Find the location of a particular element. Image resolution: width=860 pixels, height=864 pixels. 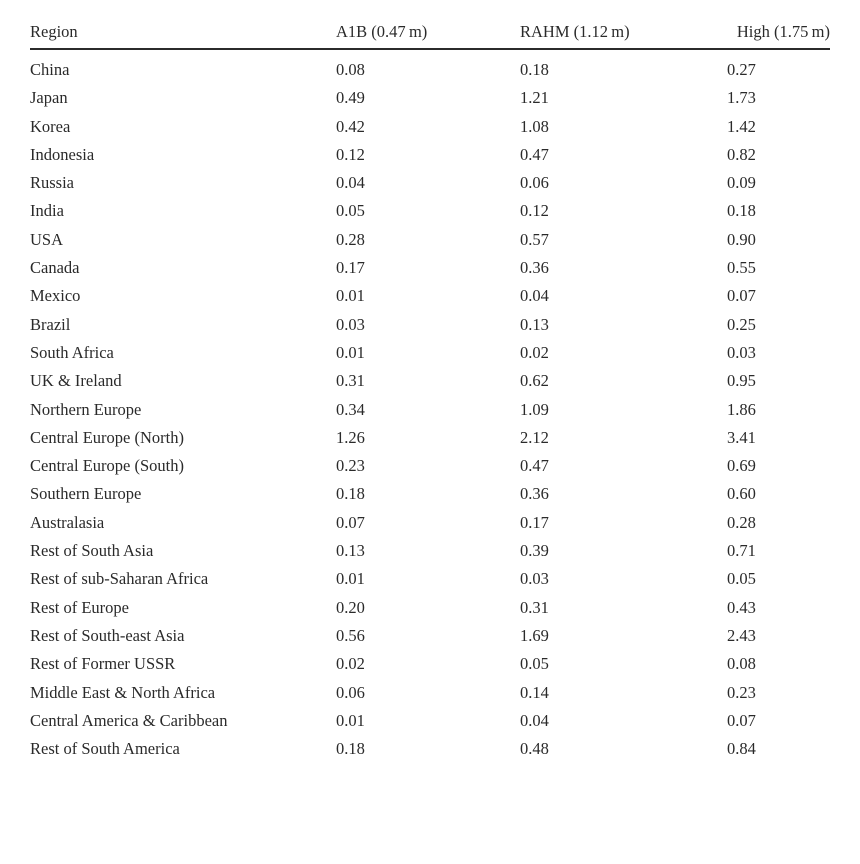

cell-region: Rest of South America is located at coordinates (105, 749).